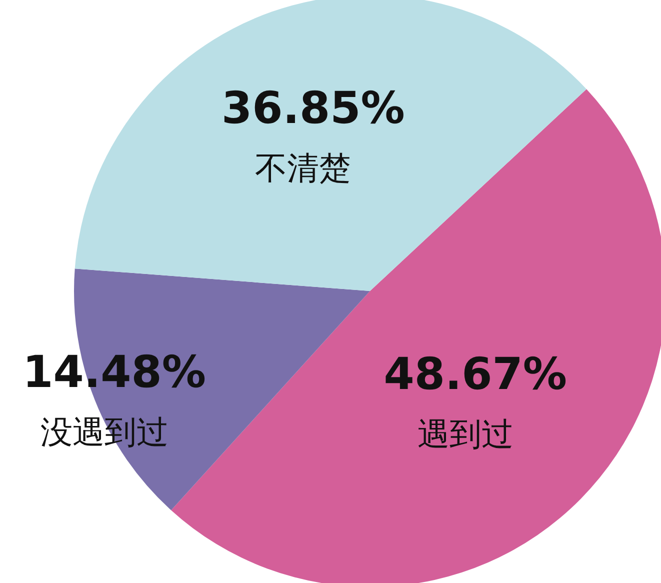  I want to click on slice-label: 遇到过, so click(465, 433).